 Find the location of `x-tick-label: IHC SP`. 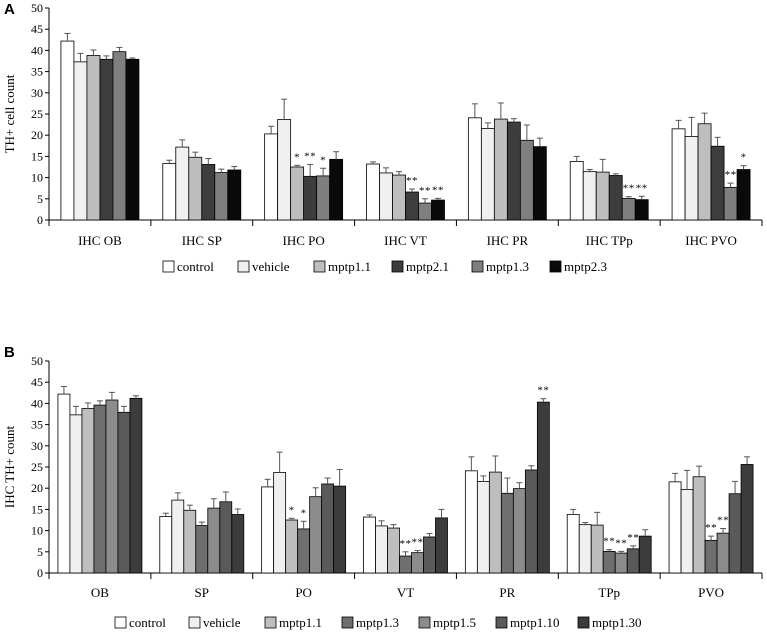

x-tick-label: IHC SP is located at coordinates (202, 240).